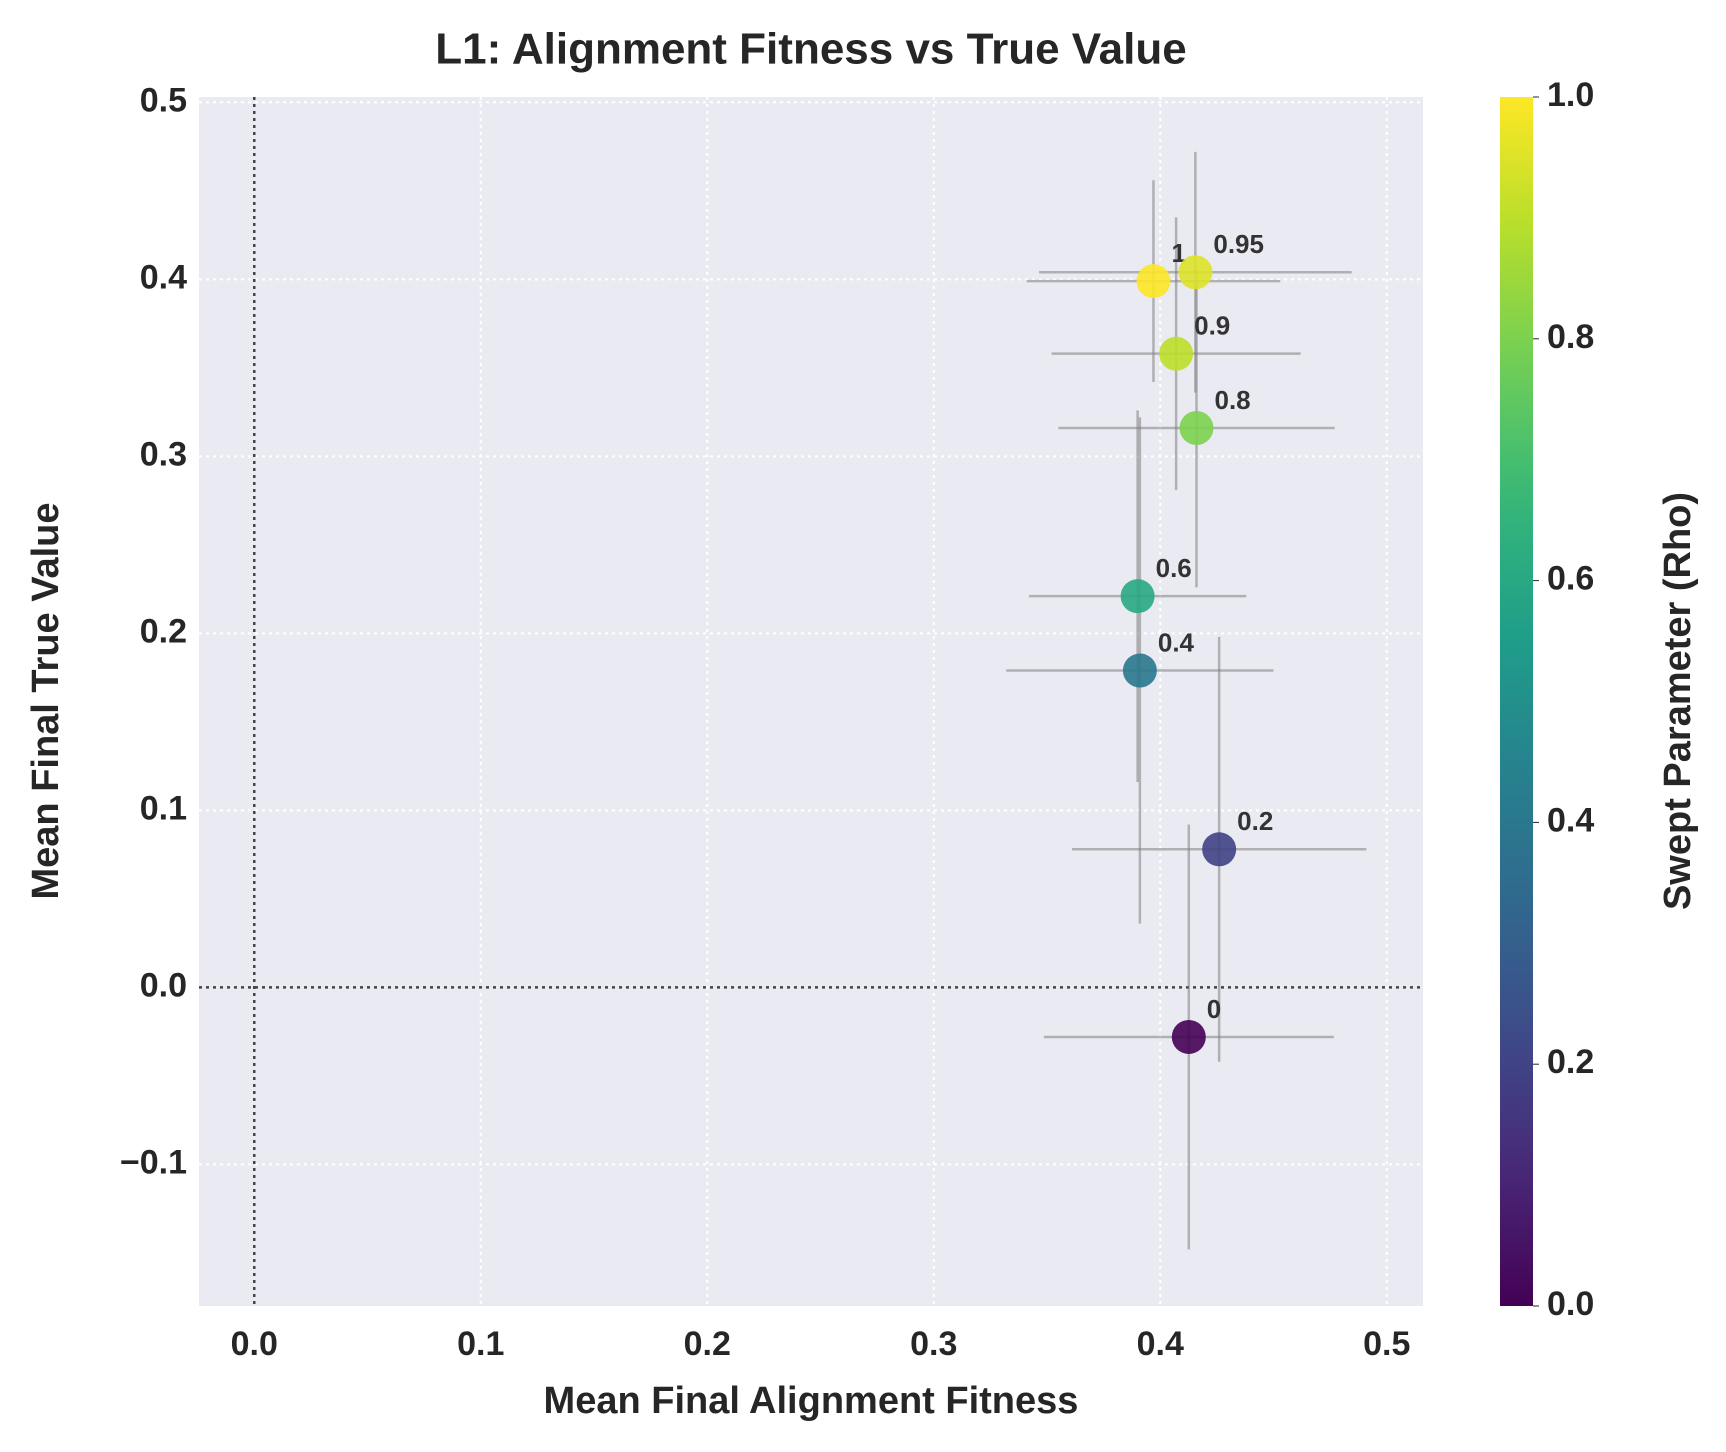  Describe the element at coordinates (1570, 95) in the screenshot. I see `colorbar-tick-label: 1.0` at that location.